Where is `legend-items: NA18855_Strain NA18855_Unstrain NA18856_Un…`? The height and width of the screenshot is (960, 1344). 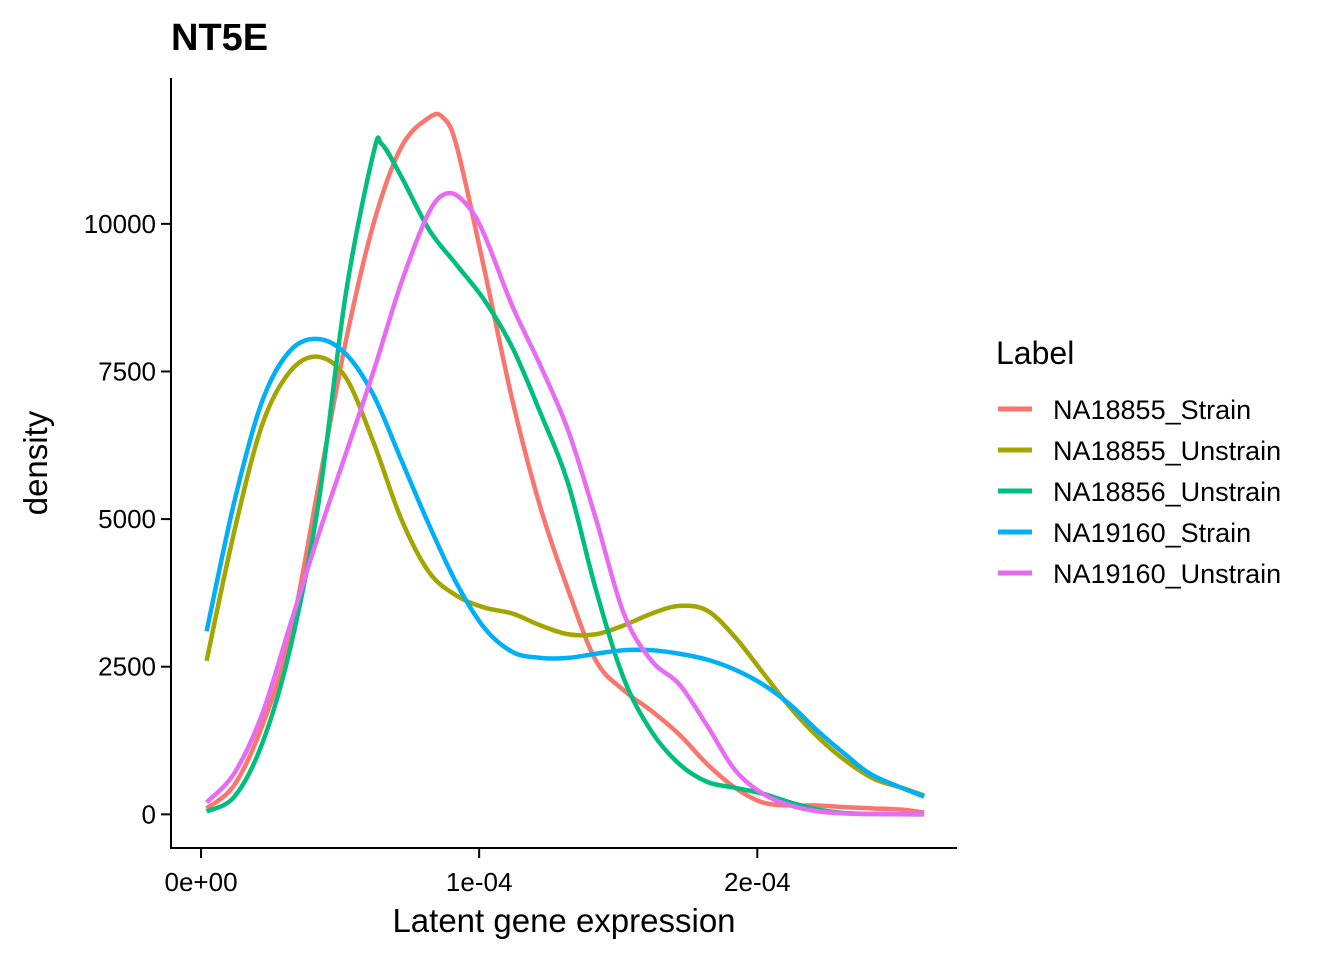 legend-items: NA18855_Strain NA18855_Unstrain NA18856_Un… is located at coordinates (1139, 492).